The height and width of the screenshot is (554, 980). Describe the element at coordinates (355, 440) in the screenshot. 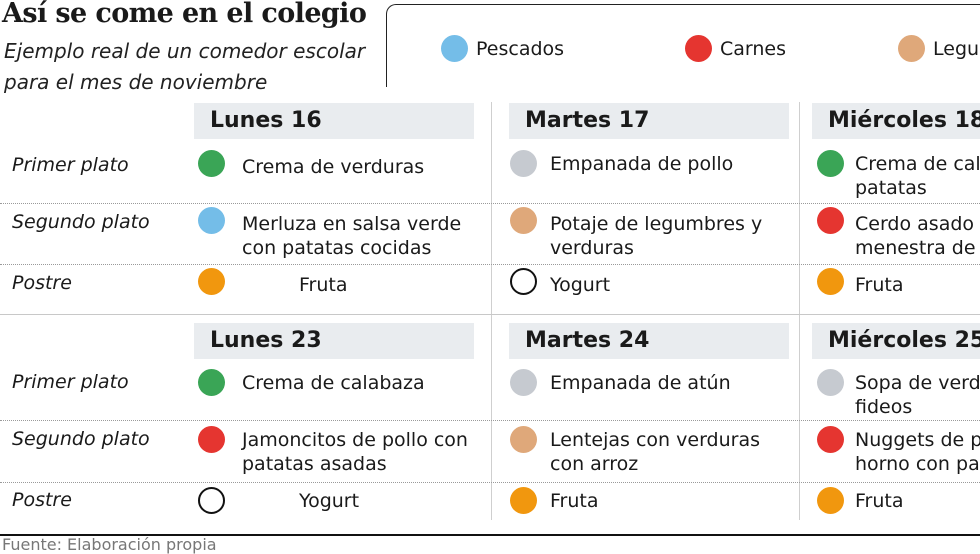

I see `dish-name: Jamoncitos de pollo con` at that location.